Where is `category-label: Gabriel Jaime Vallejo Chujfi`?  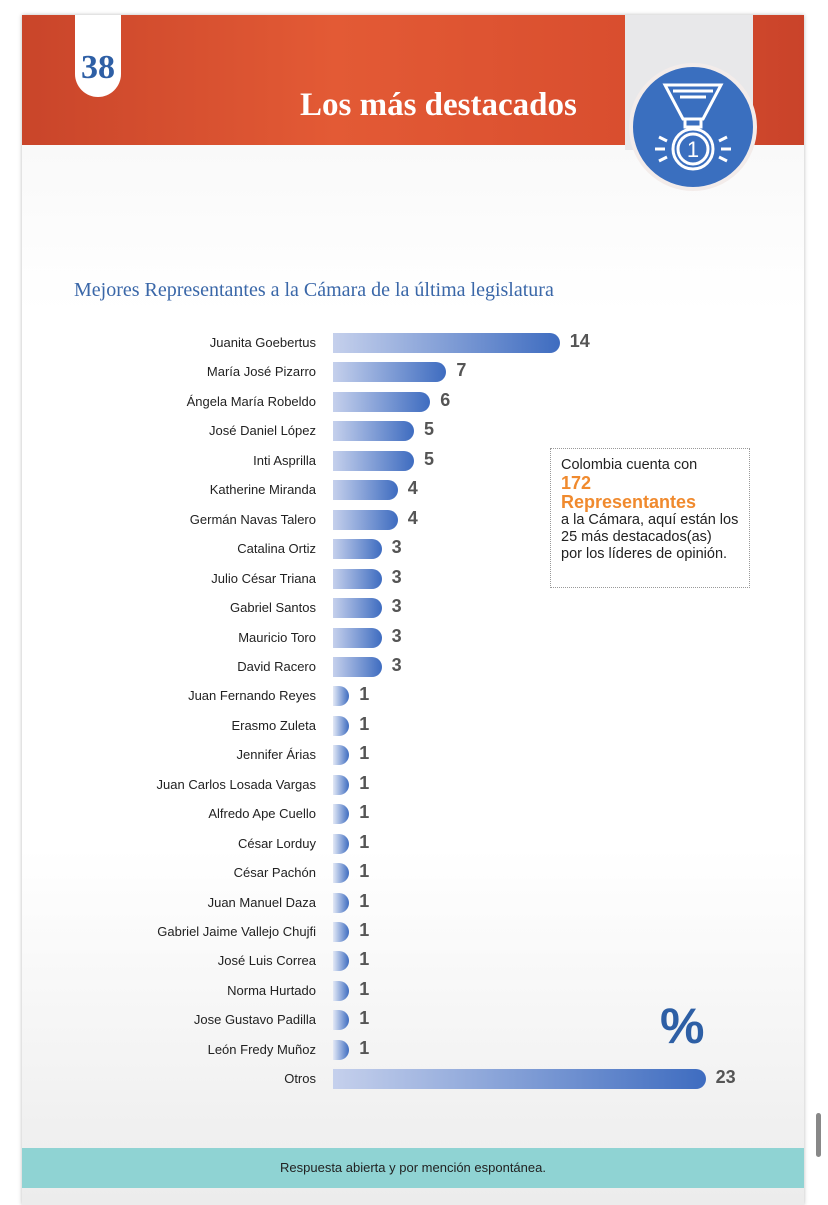
category-label: Gabriel Jaime Vallejo Chujfi is located at coordinates (236, 931).